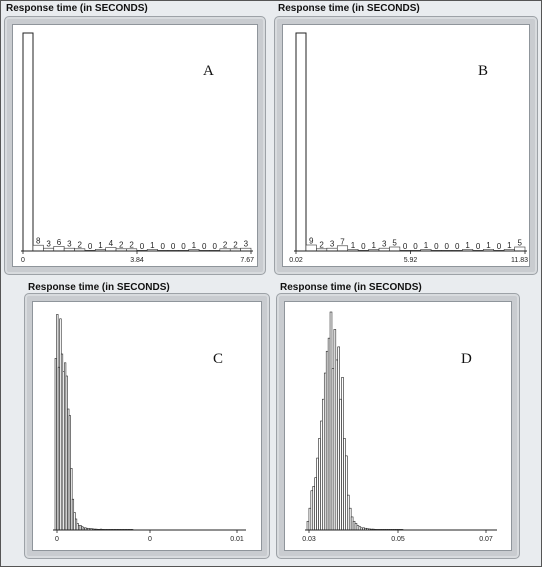 Image resolution: width=542 pixels, height=567 pixels. What do you see at coordinates (218, 359) in the screenshot?
I see `panel-letter: C` at bounding box center [218, 359].